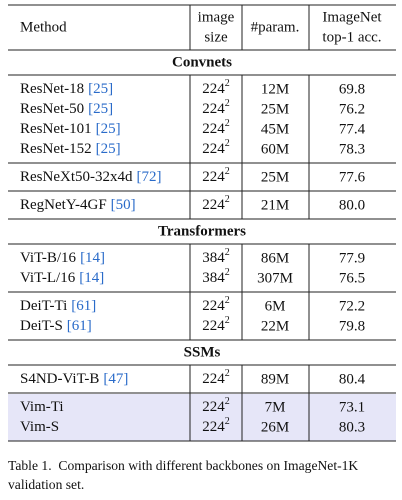 Image resolution: width=402 pixels, height=500 pixels. I want to click on params: 6M, so click(275, 306).